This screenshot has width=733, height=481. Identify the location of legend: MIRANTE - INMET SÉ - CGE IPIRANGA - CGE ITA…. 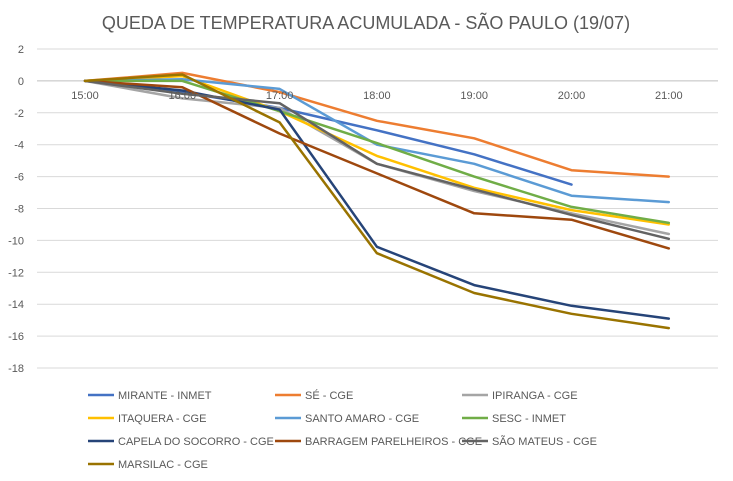
(342, 430).